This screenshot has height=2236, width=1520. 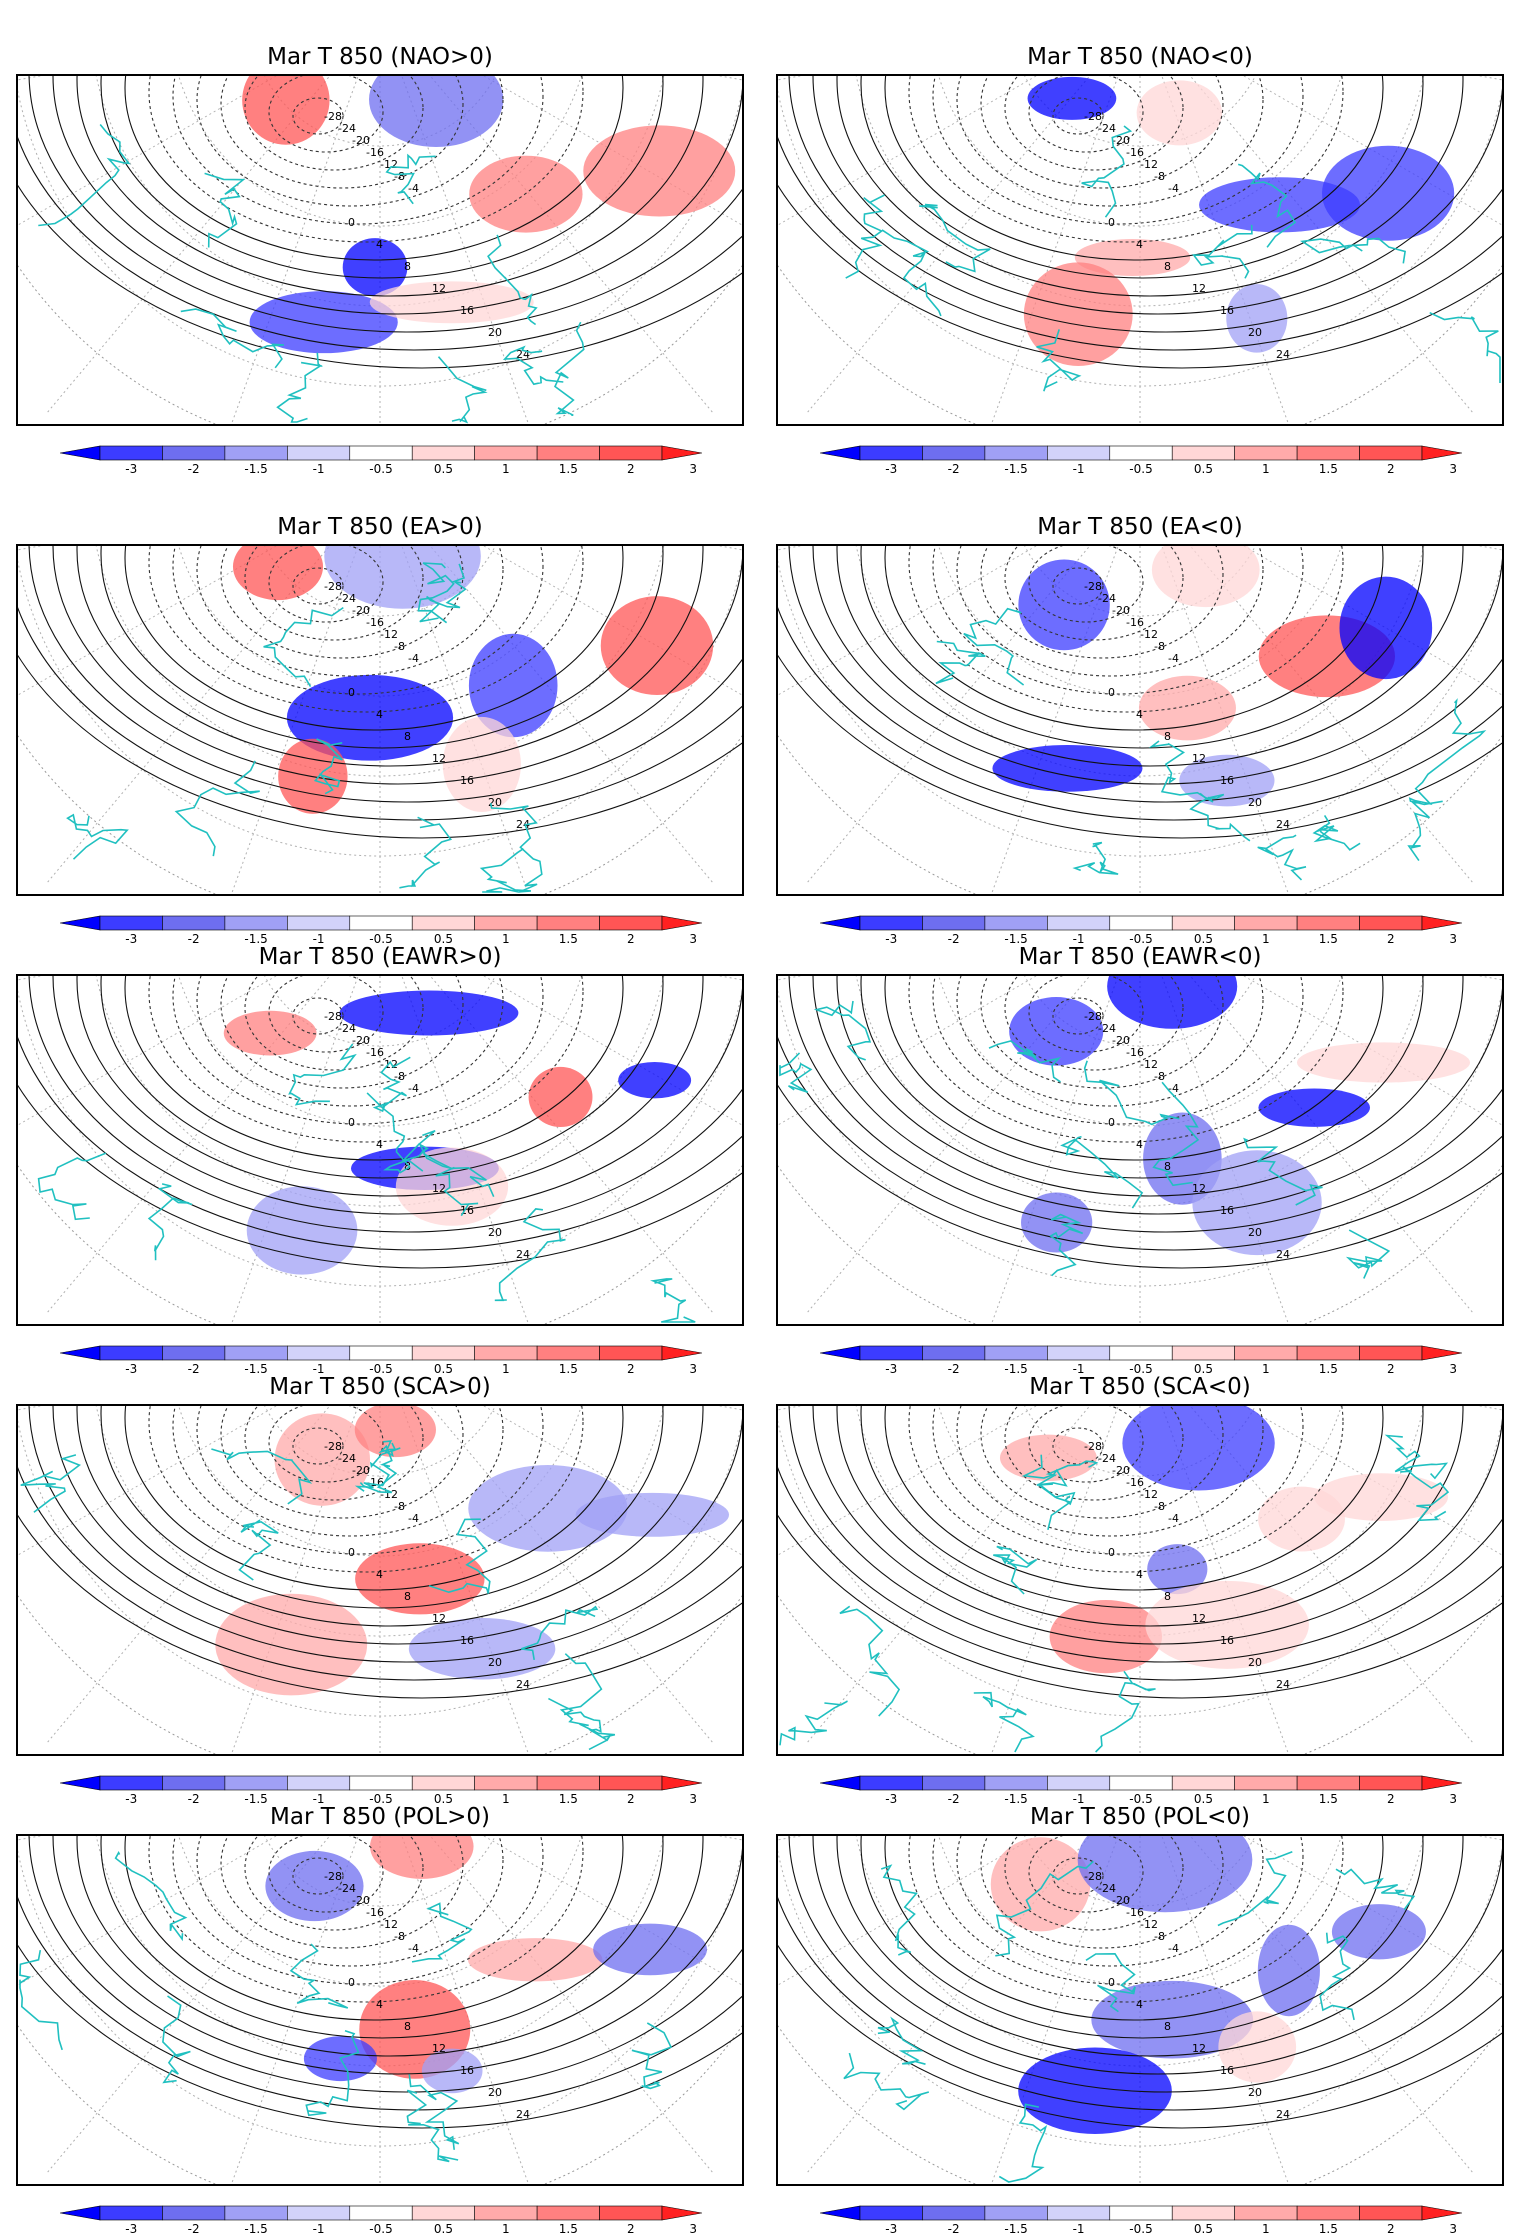 What do you see at coordinates (389, 164) in the screenshot?
I see `contour-label: -12` at bounding box center [389, 164].